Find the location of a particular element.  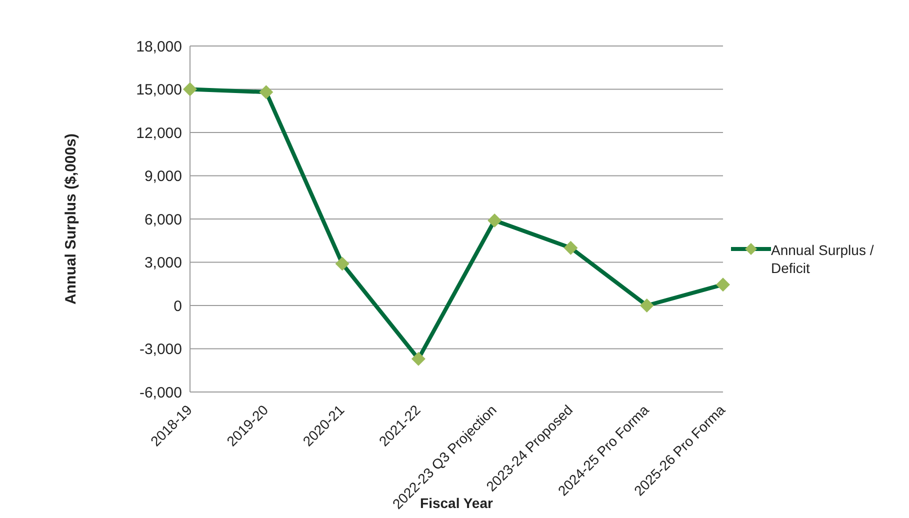

y-tick-label: 12,000 is located at coordinates (159, 133).